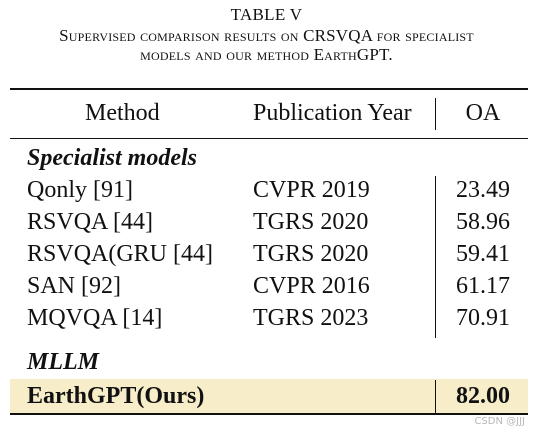  Describe the element at coordinates (483, 190) in the screenshot. I see `cell-oa: 23.49` at that location.